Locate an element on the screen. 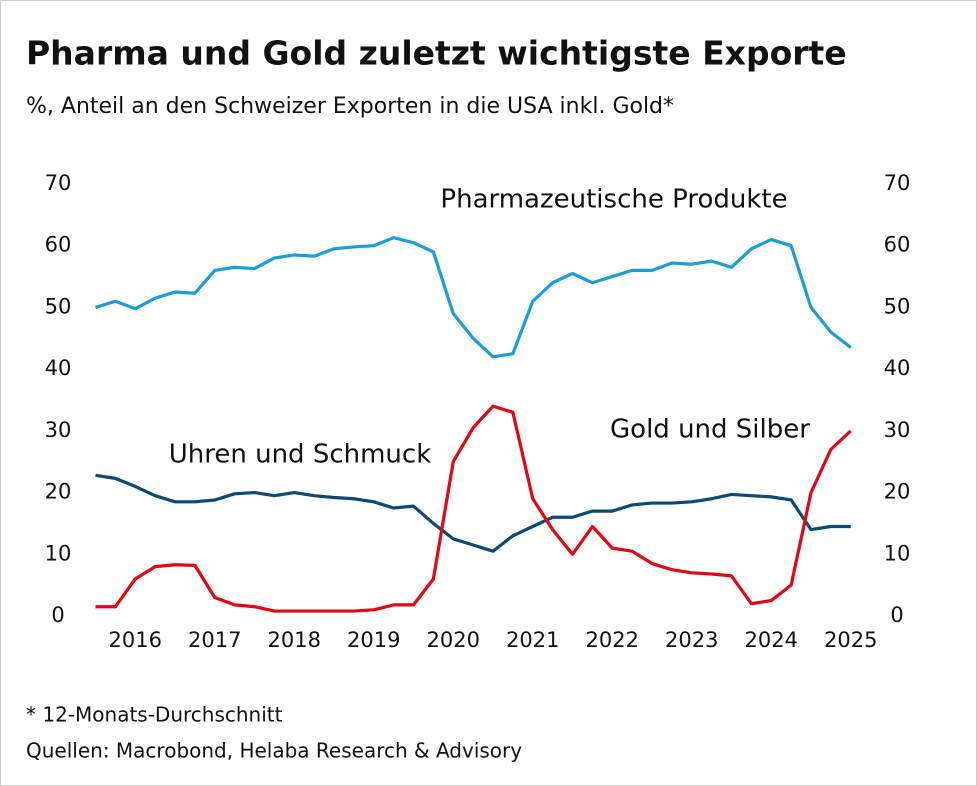  footnote: * 12-Monats-Durchschnitt is located at coordinates (154, 715).